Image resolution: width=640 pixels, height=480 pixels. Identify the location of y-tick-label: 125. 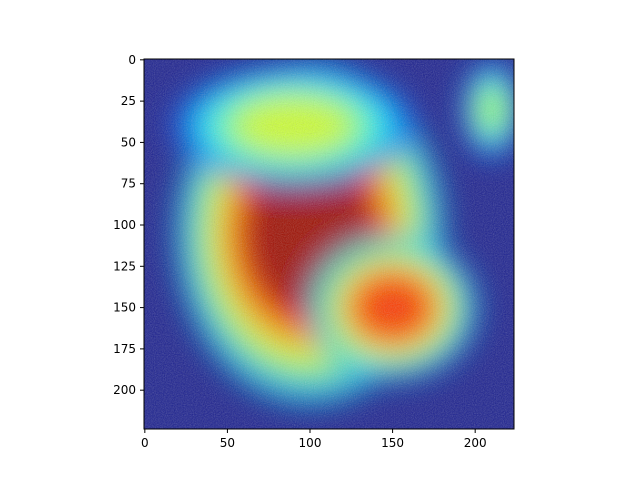
(124, 266).